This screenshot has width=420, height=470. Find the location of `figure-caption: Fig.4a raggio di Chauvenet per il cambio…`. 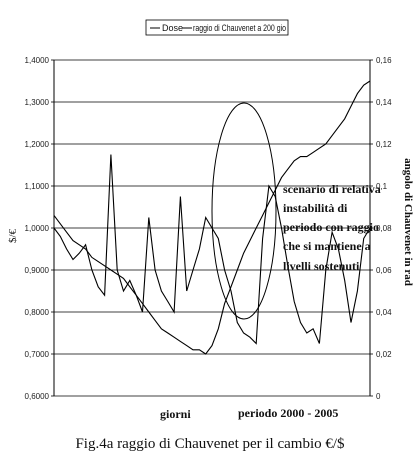

figure-caption: Fig.4a raggio di Chauvenet per il cambio… is located at coordinates (210, 444).